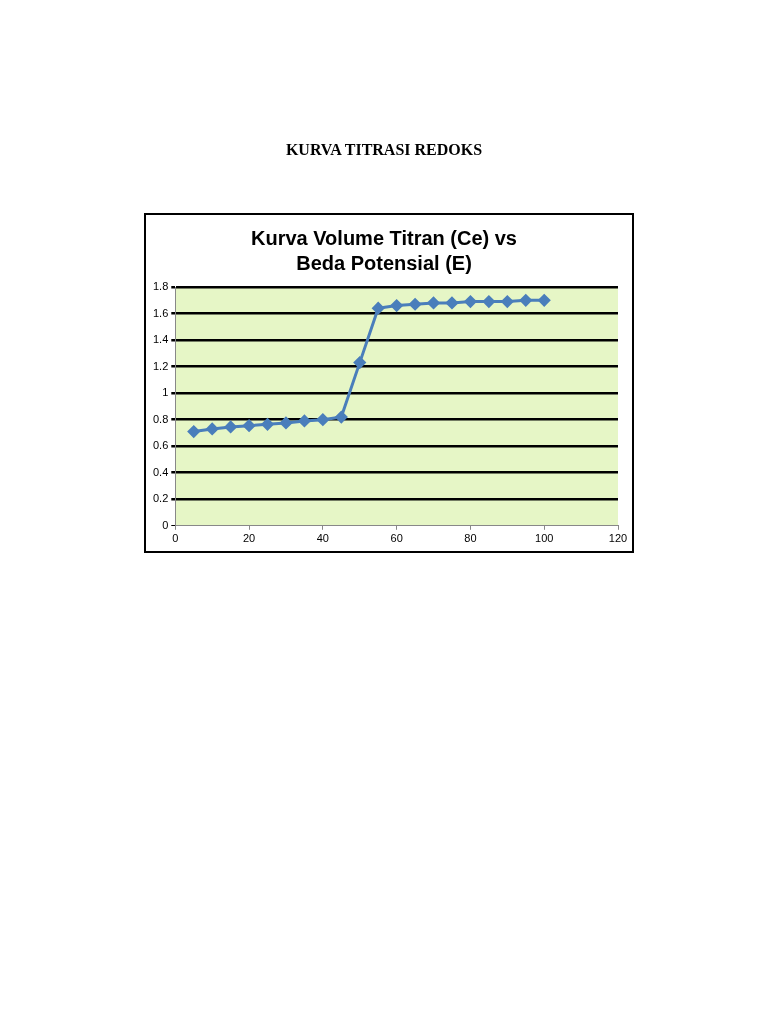  I want to click on x-tick-label: 120, so click(618, 538).